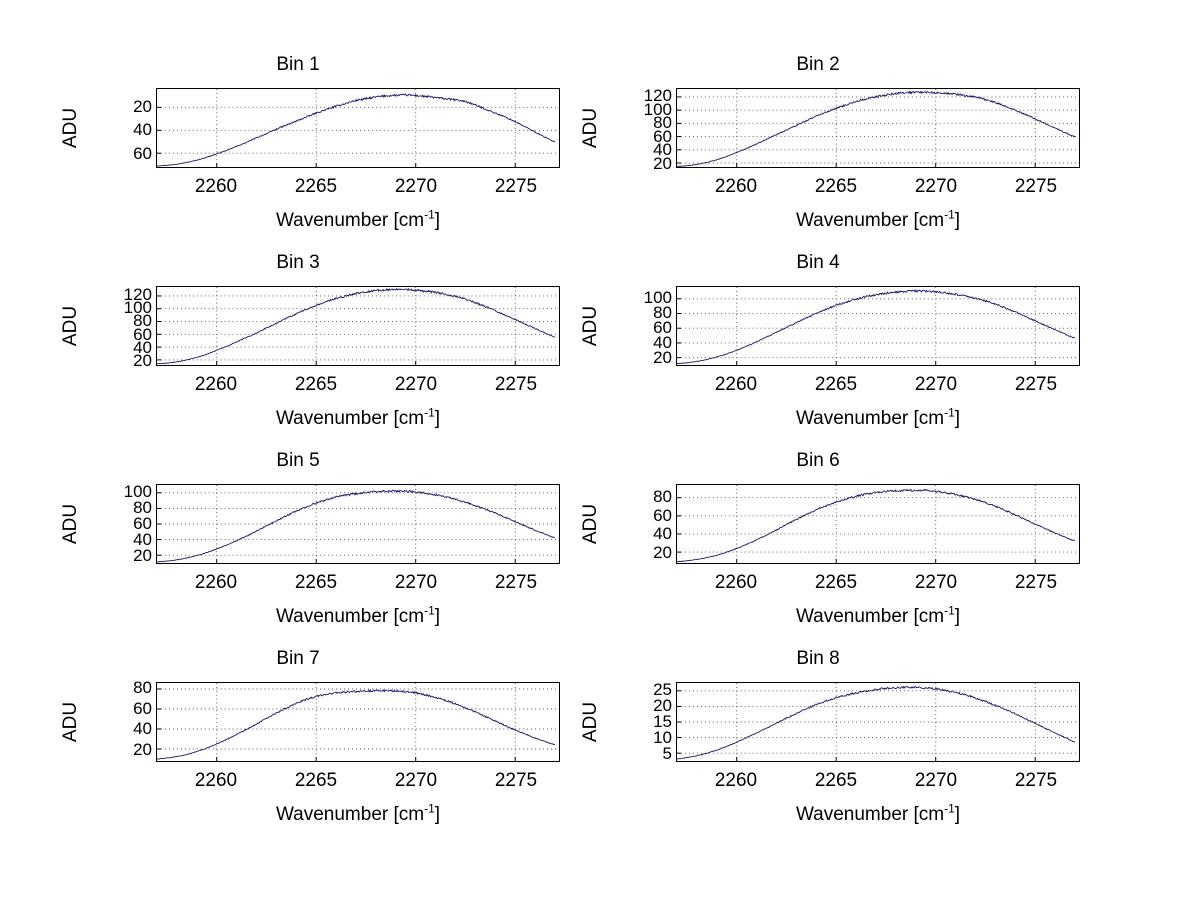 The image size is (1200, 901). I want to click on panel-title: Bin 1, so click(298, 64).